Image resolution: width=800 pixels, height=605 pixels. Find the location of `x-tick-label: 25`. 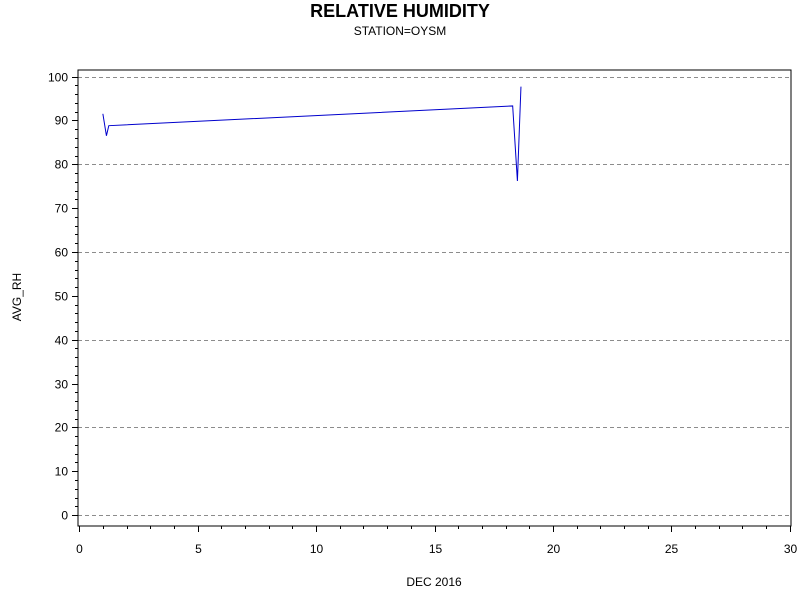

x-tick-label: 25 is located at coordinates (672, 549).